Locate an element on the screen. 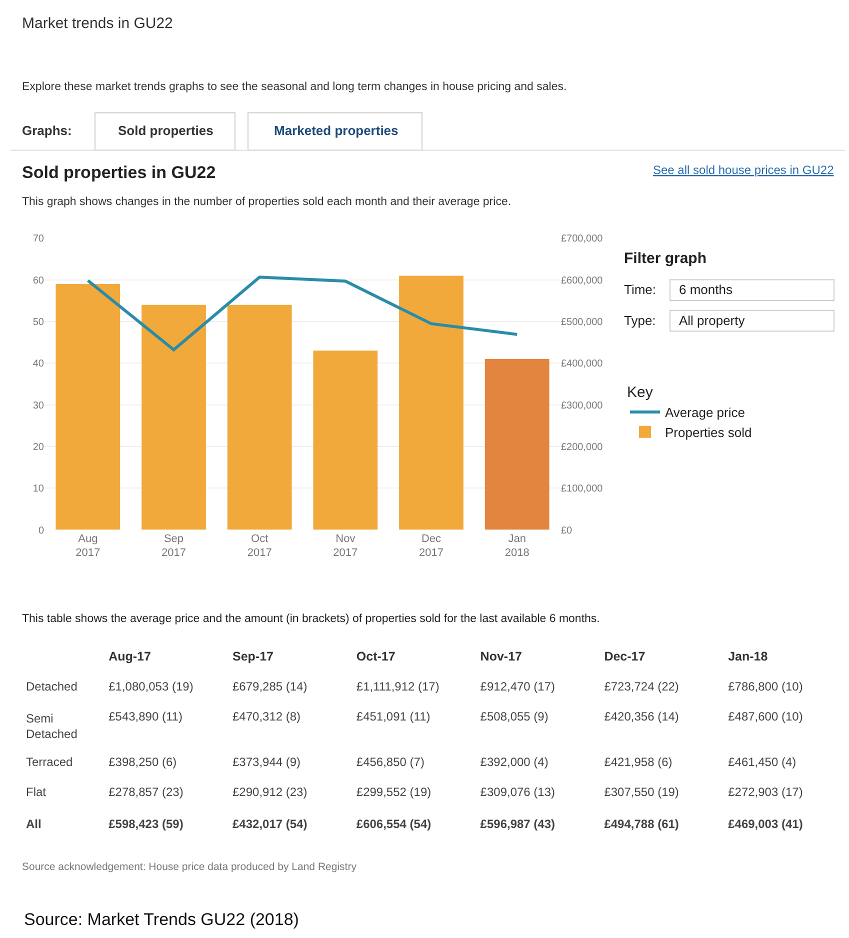 This screenshot has height=938, width=849. chart-title: Sold properties in GU22 is located at coordinates (119, 172).